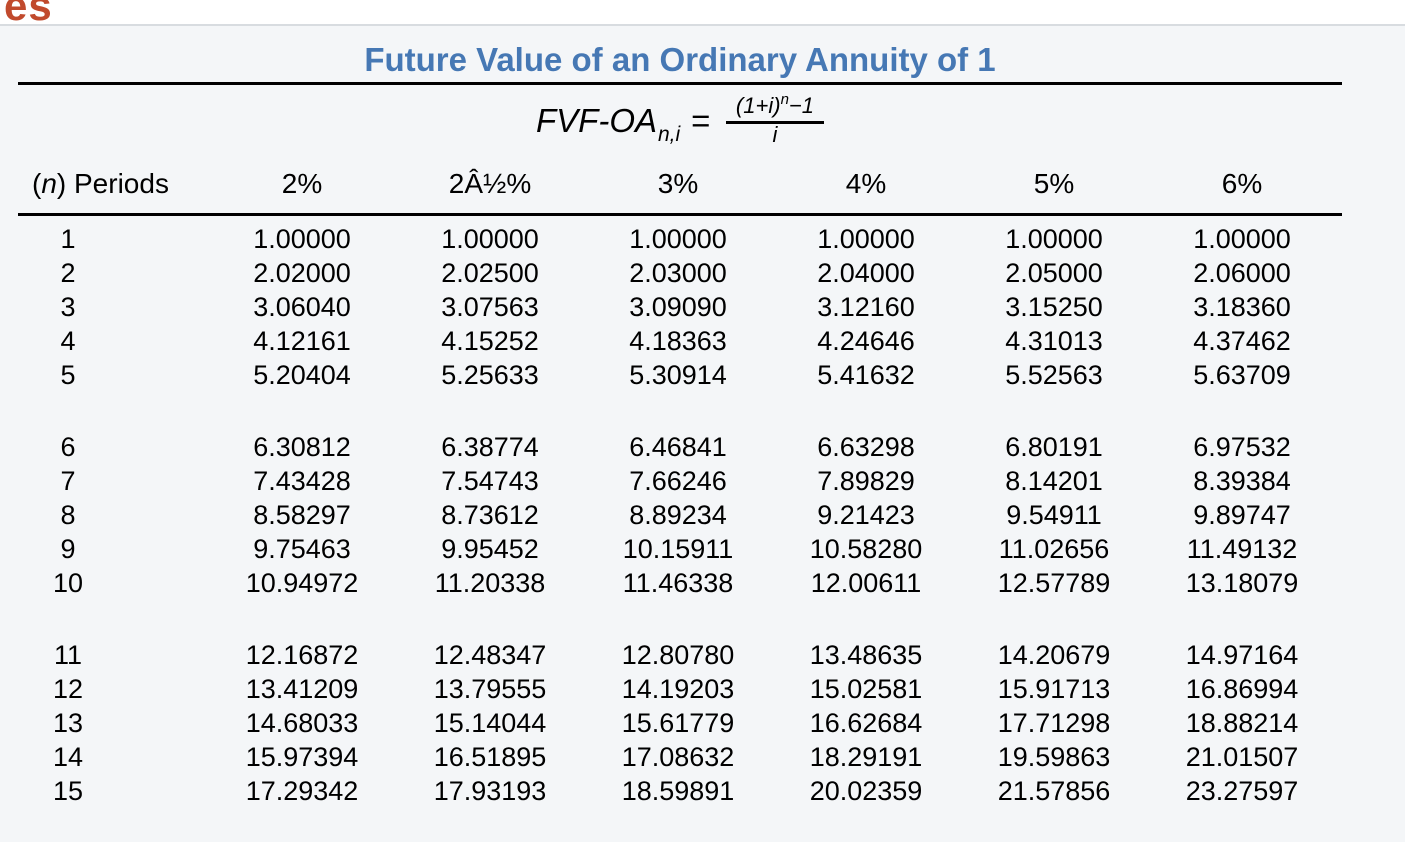  Describe the element at coordinates (490, 757) in the screenshot. I see `value-cell: 16.51895` at that location.